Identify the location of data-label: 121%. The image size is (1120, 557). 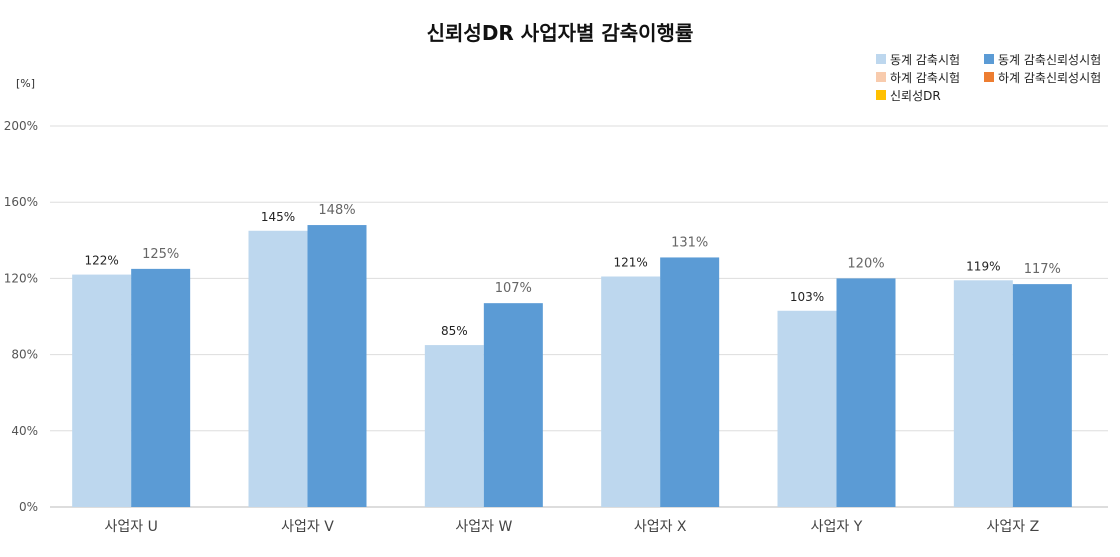
(631, 262).